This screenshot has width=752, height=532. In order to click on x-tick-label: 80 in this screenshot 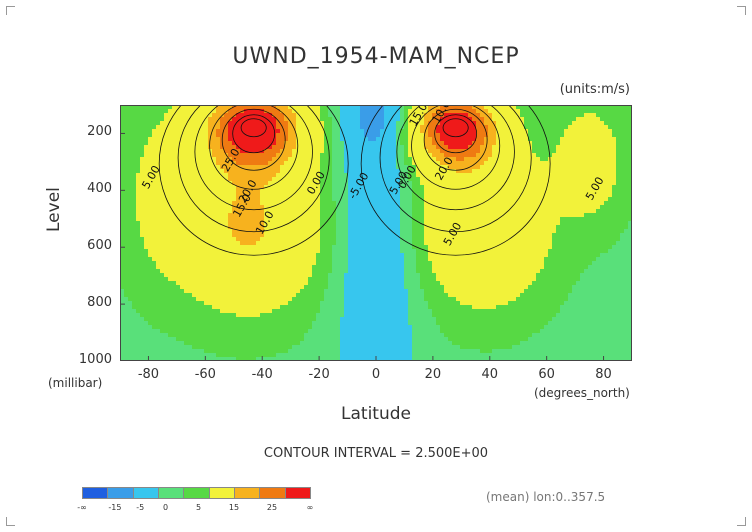, I will do `click(603, 374)`.